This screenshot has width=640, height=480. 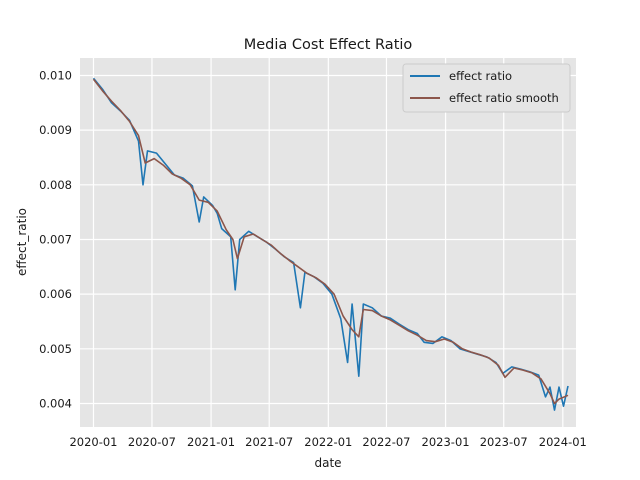 I want to click on x-tick-label: 2020-01, so click(x=93, y=442).